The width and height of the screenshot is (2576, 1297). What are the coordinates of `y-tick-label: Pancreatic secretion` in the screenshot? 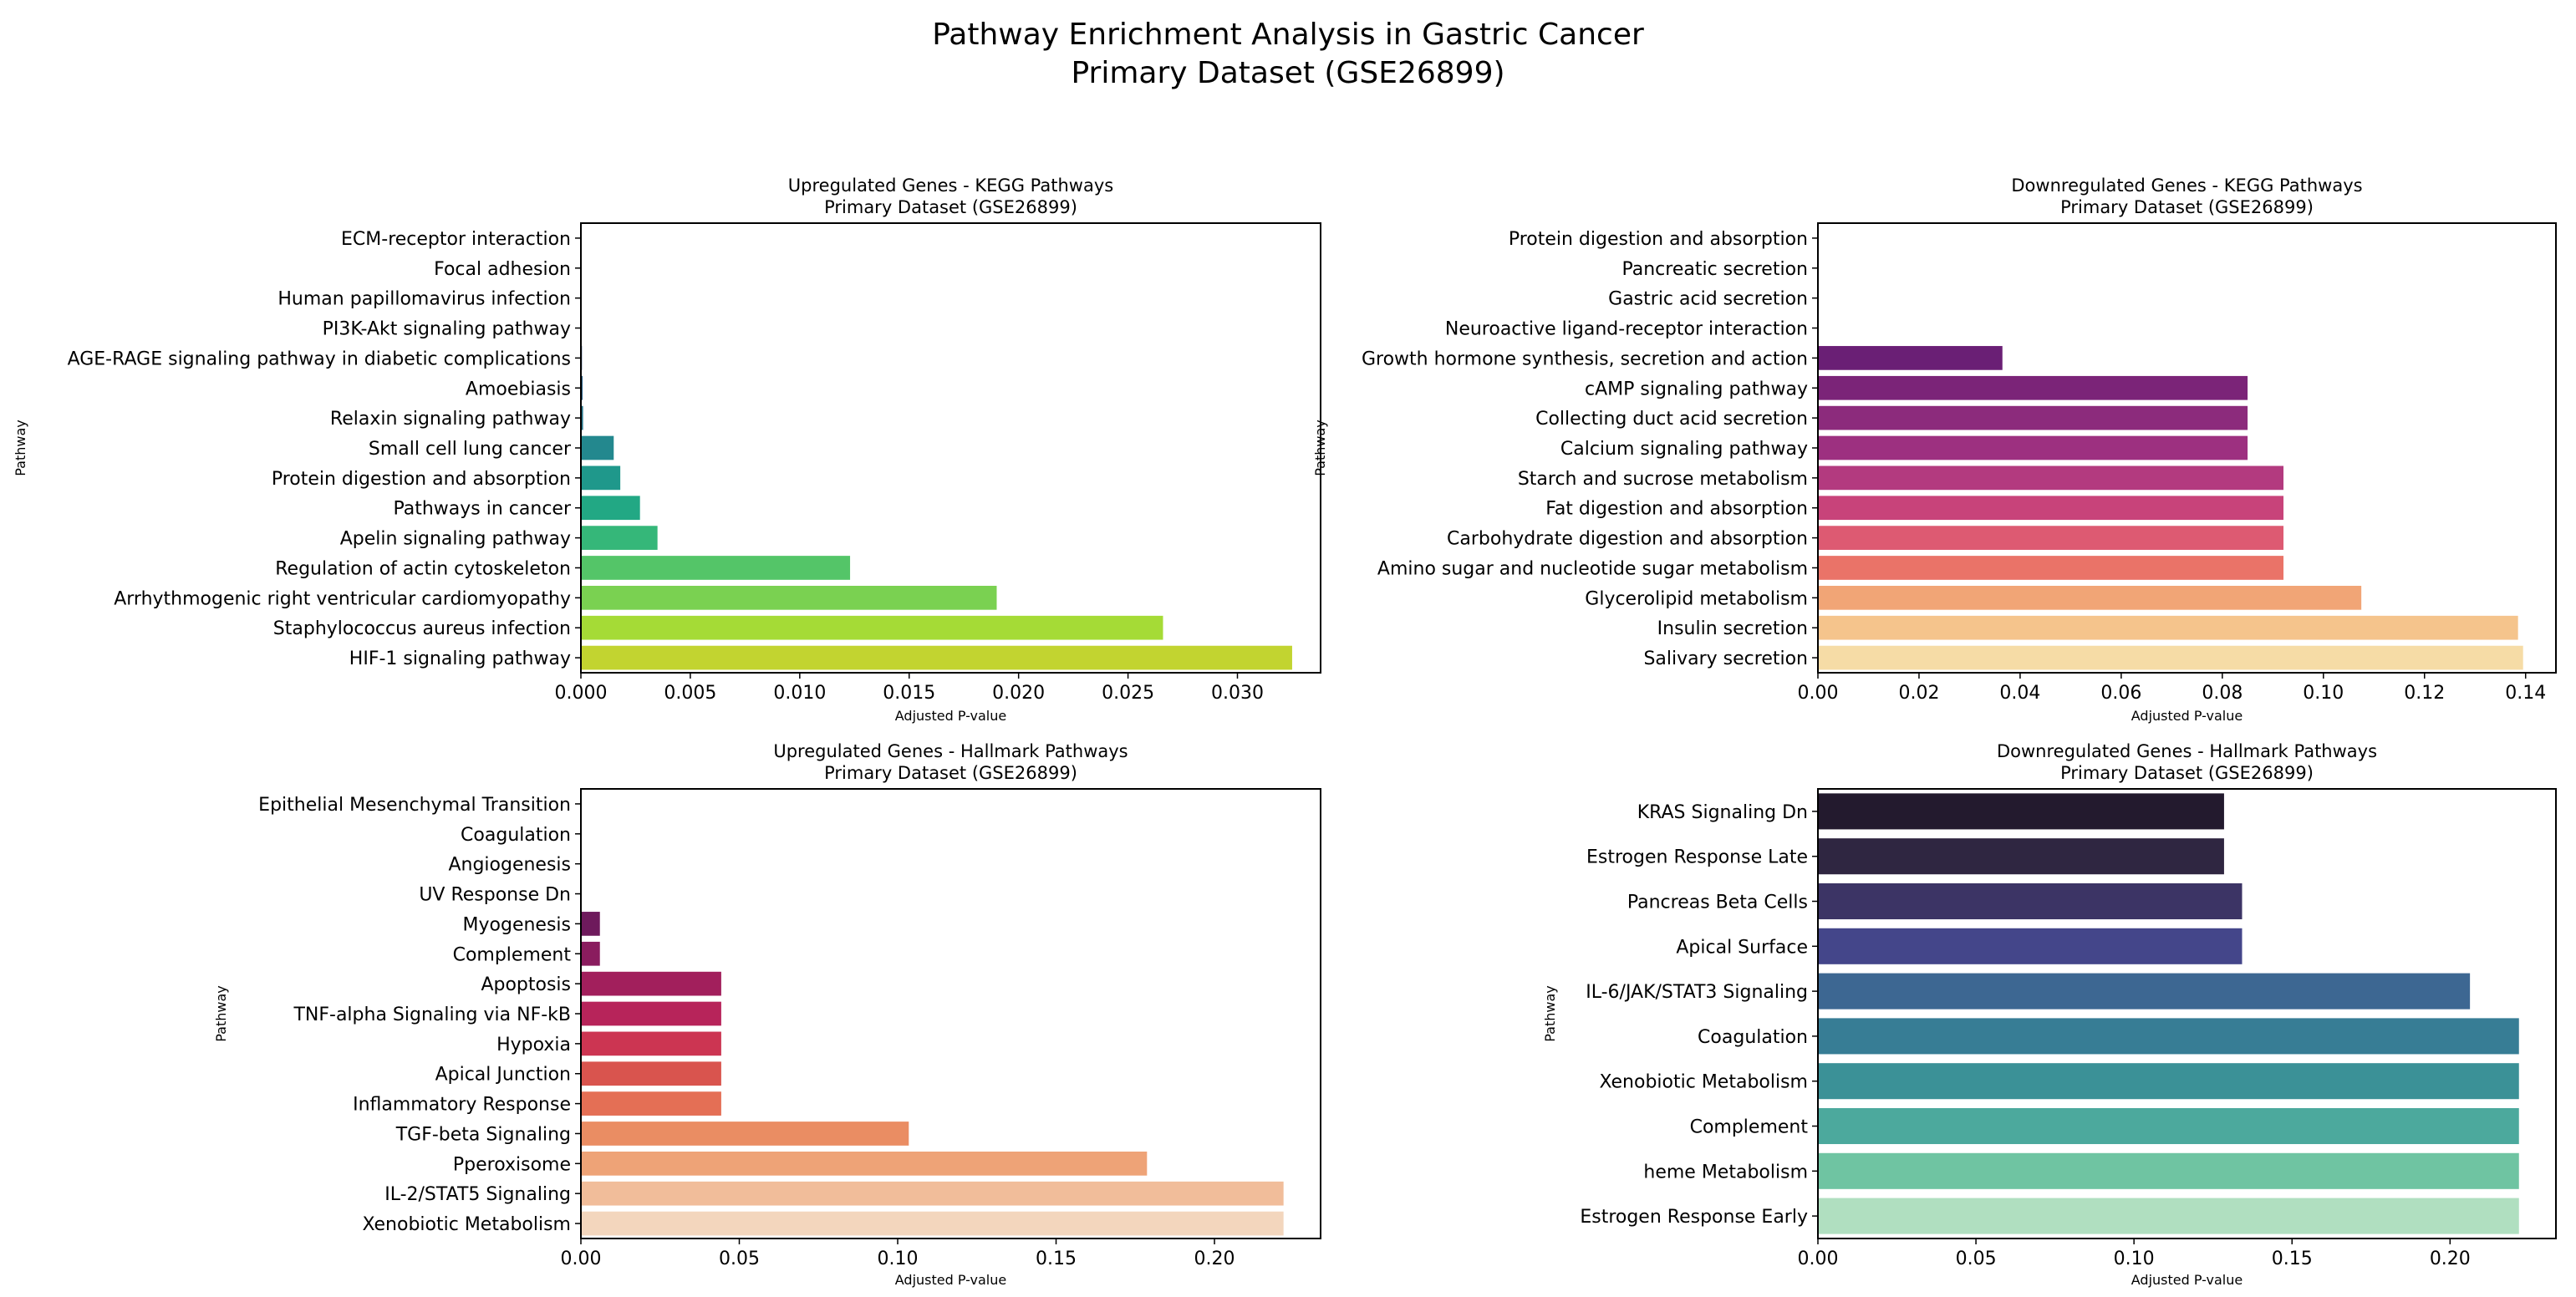 It's located at (1714, 270).